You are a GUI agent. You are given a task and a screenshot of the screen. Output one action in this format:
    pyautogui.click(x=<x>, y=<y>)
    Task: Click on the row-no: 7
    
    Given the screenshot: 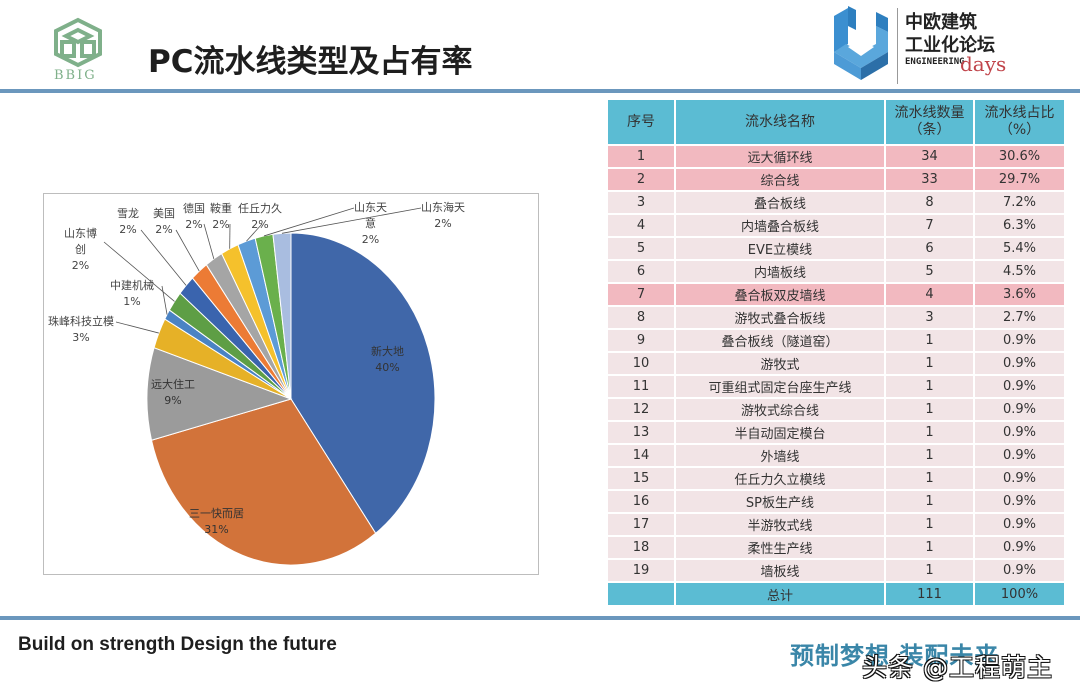 What is the action you would take?
    pyautogui.click(x=641, y=294)
    